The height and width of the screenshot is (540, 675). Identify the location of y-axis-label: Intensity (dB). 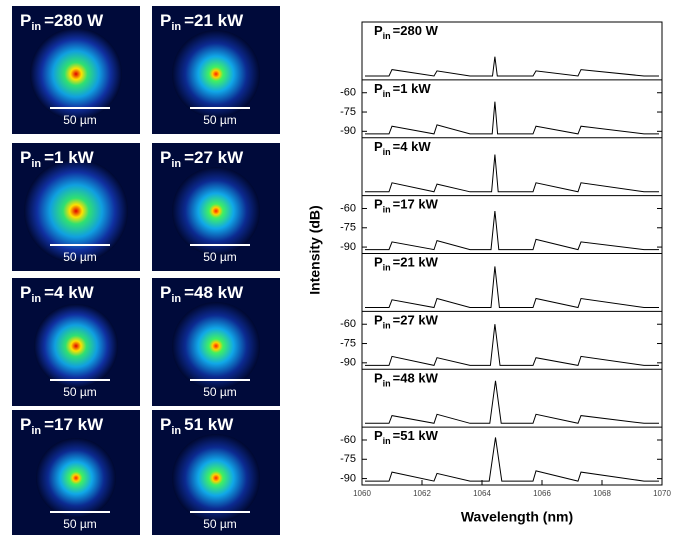
(315, 249).